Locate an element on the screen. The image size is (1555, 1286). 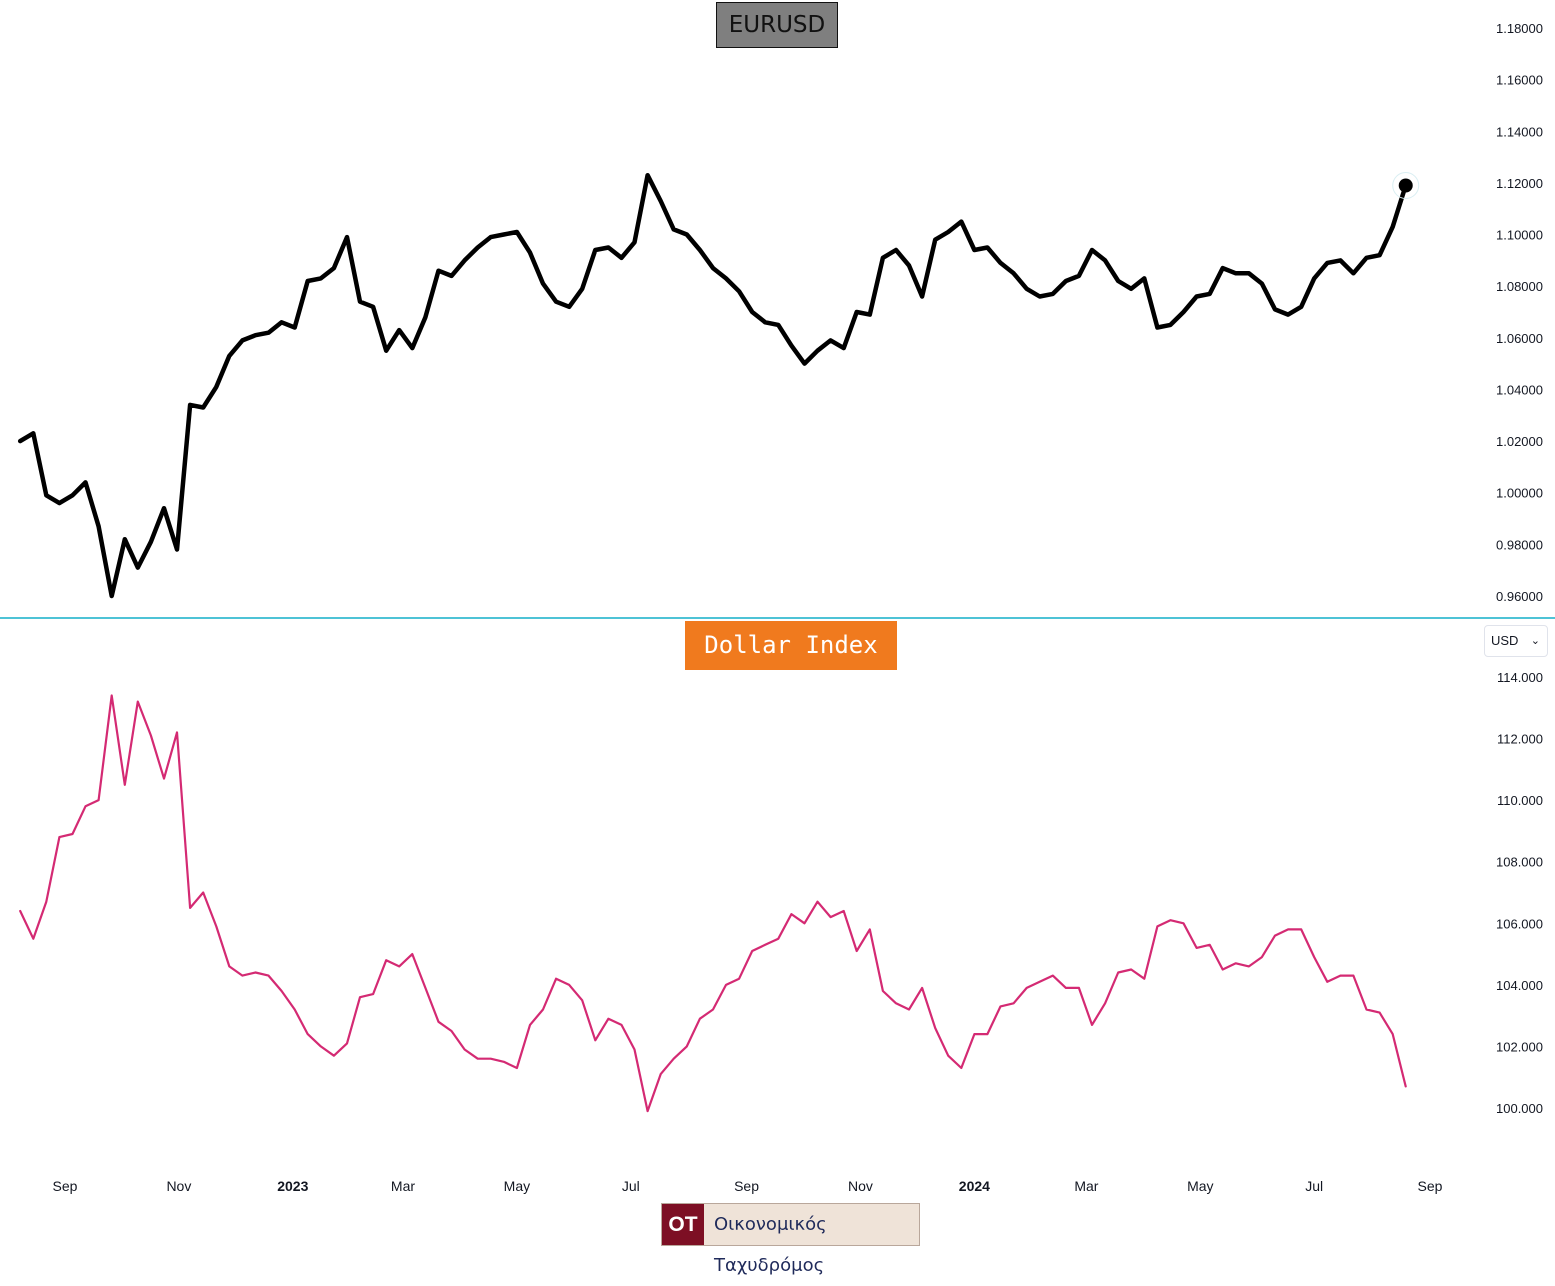
y-tick-label: 112.000 is located at coordinates (1520, 739).